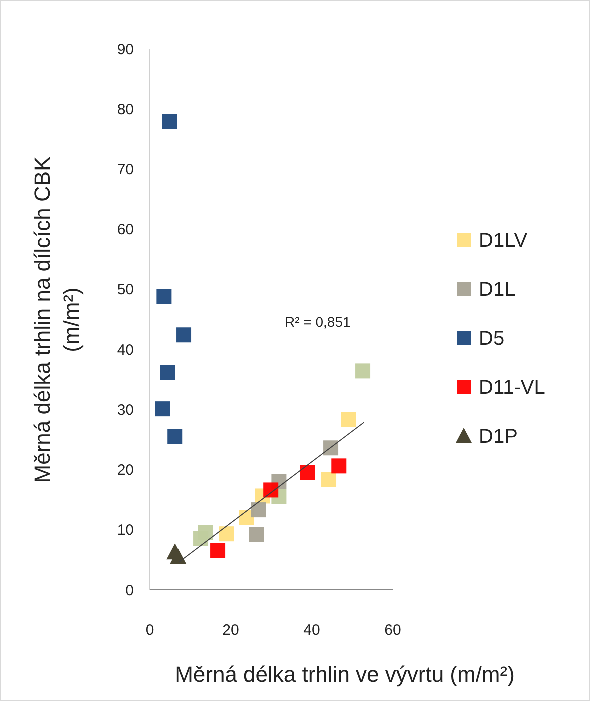 This screenshot has height=702, width=592. I want to click on y-tick-label: 20, so click(125, 471).